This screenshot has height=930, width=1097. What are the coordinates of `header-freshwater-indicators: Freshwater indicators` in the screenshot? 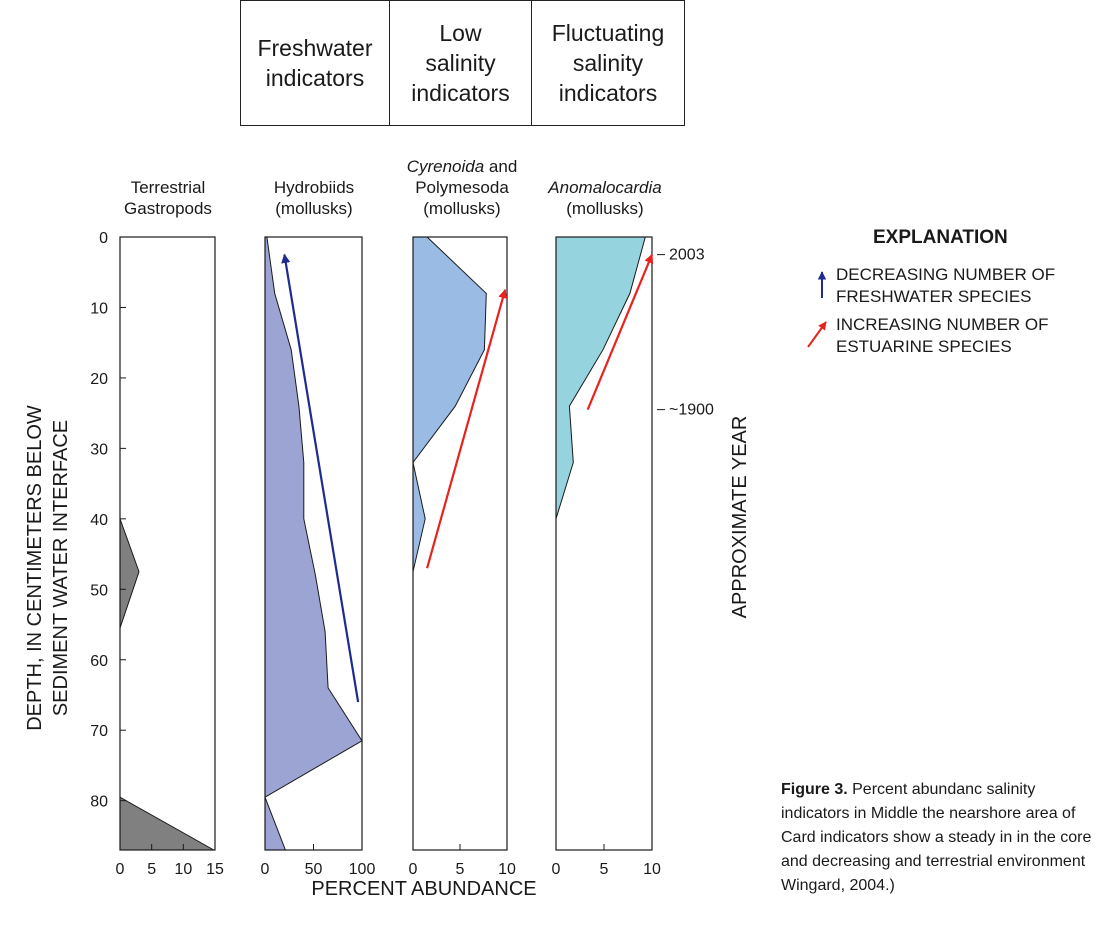 It's located at (315, 63).